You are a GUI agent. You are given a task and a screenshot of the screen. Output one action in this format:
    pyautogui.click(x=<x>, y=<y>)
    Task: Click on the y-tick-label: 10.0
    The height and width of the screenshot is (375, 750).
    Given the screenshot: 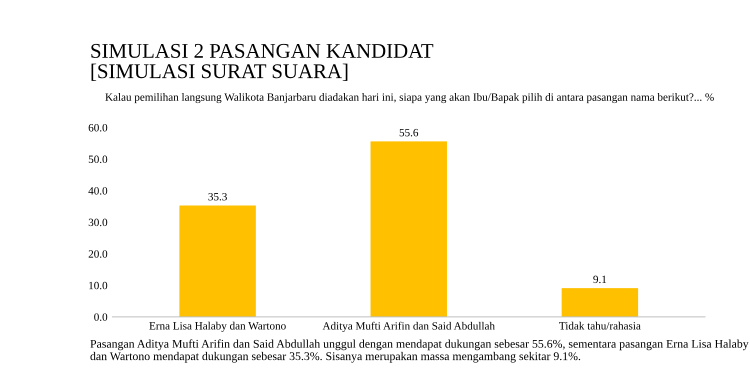 What is the action you would take?
    pyautogui.click(x=98, y=286)
    